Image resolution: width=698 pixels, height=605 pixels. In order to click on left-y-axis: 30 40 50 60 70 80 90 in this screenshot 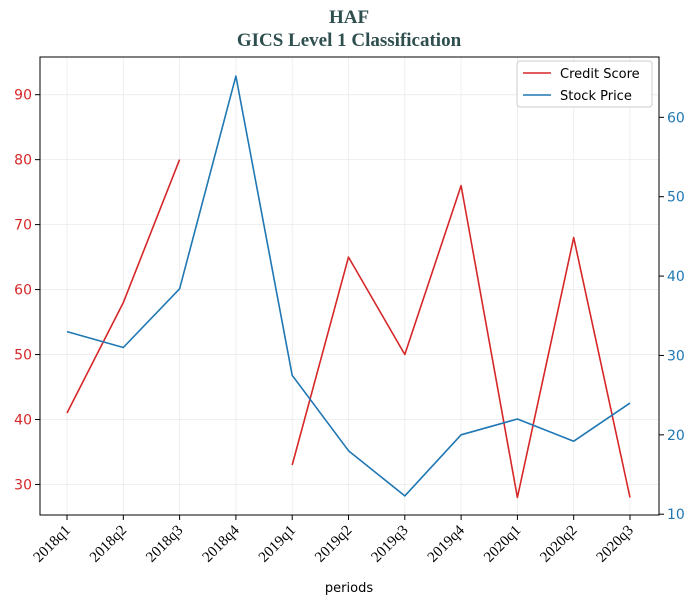, I will do `click(27, 290)`.